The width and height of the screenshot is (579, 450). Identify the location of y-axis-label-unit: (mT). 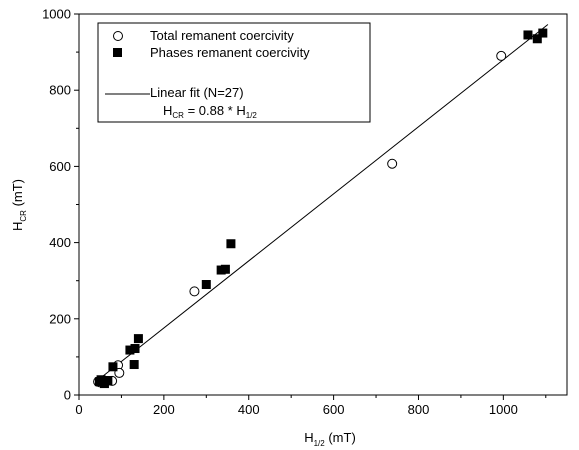
(17, 194).